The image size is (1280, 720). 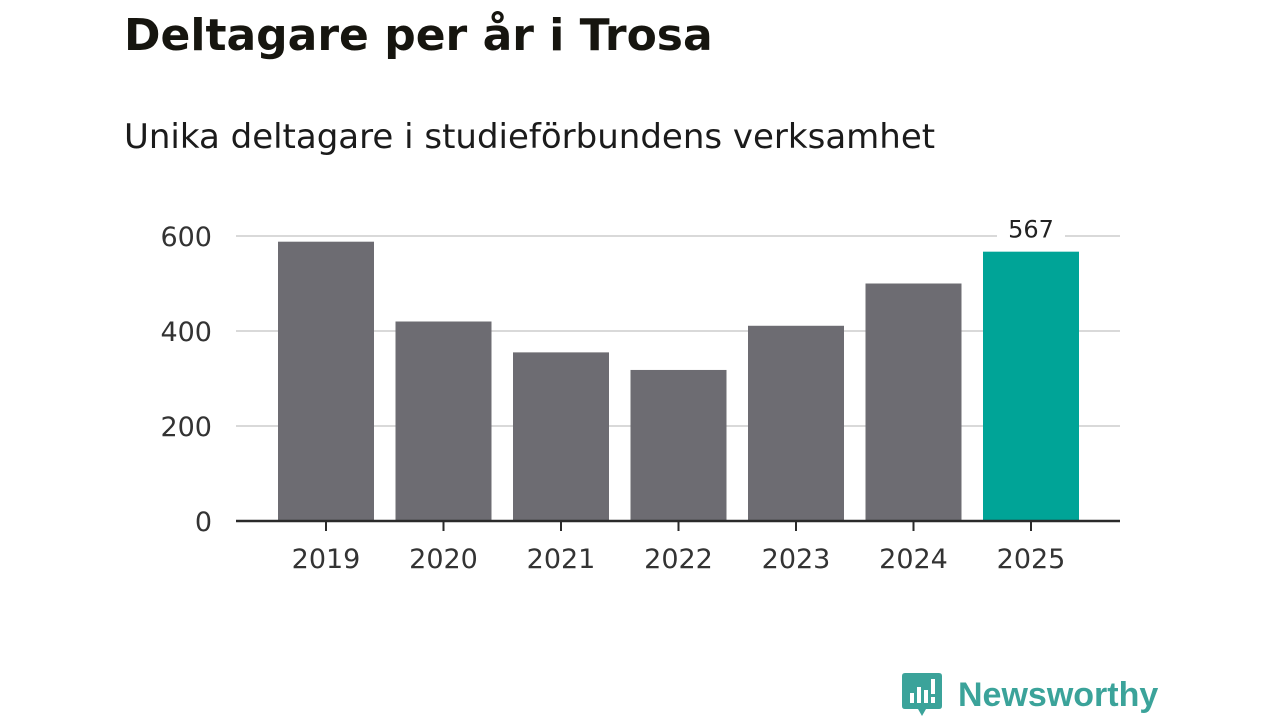 What do you see at coordinates (678, 559) in the screenshot?
I see `x-tick-label: 2022` at bounding box center [678, 559].